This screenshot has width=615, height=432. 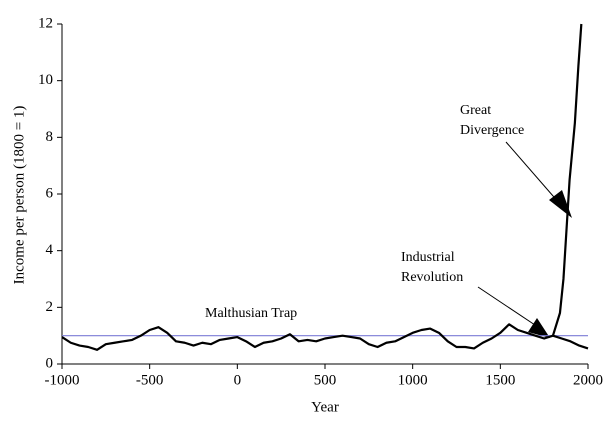 What do you see at coordinates (150, 380) in the screenshot?
I see `x-tick-label: -500` at bounding box center [150, 380].